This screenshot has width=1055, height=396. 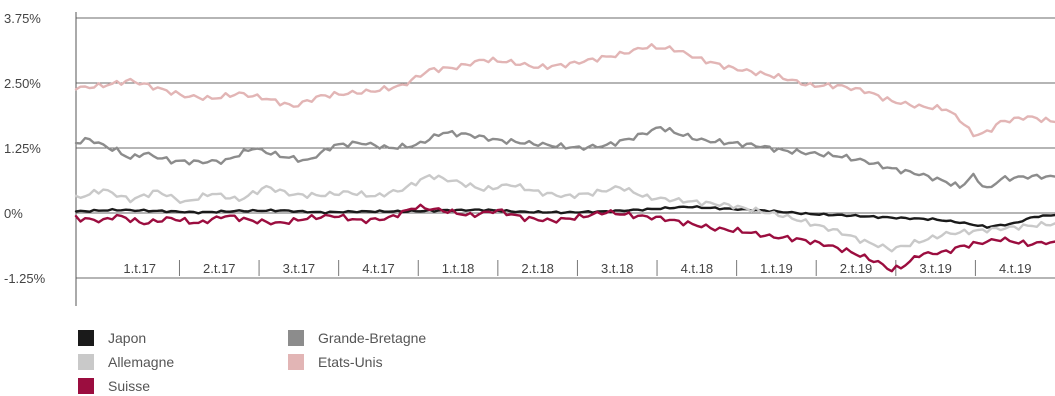 I want to click on x-tick-label-4-t-17: 4.t.17, so click(x=378, y=268).